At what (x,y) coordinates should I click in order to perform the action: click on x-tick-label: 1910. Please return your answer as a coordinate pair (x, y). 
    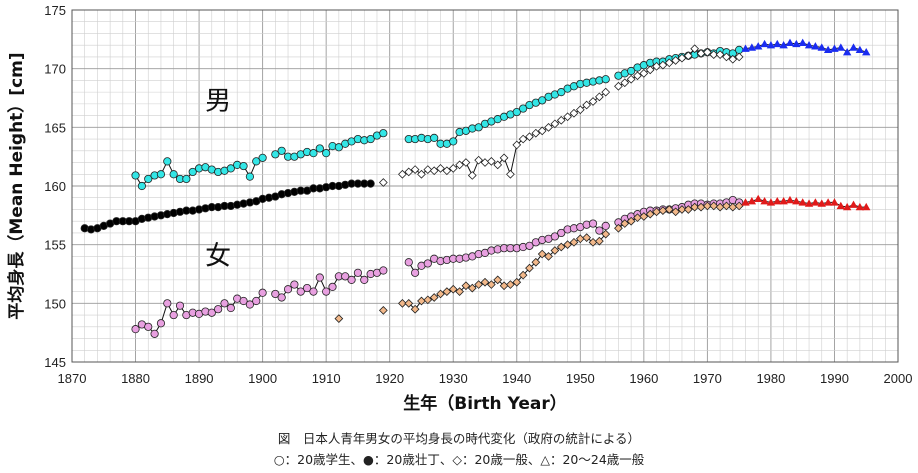
    Looking at the image, I should click on (326, 378).